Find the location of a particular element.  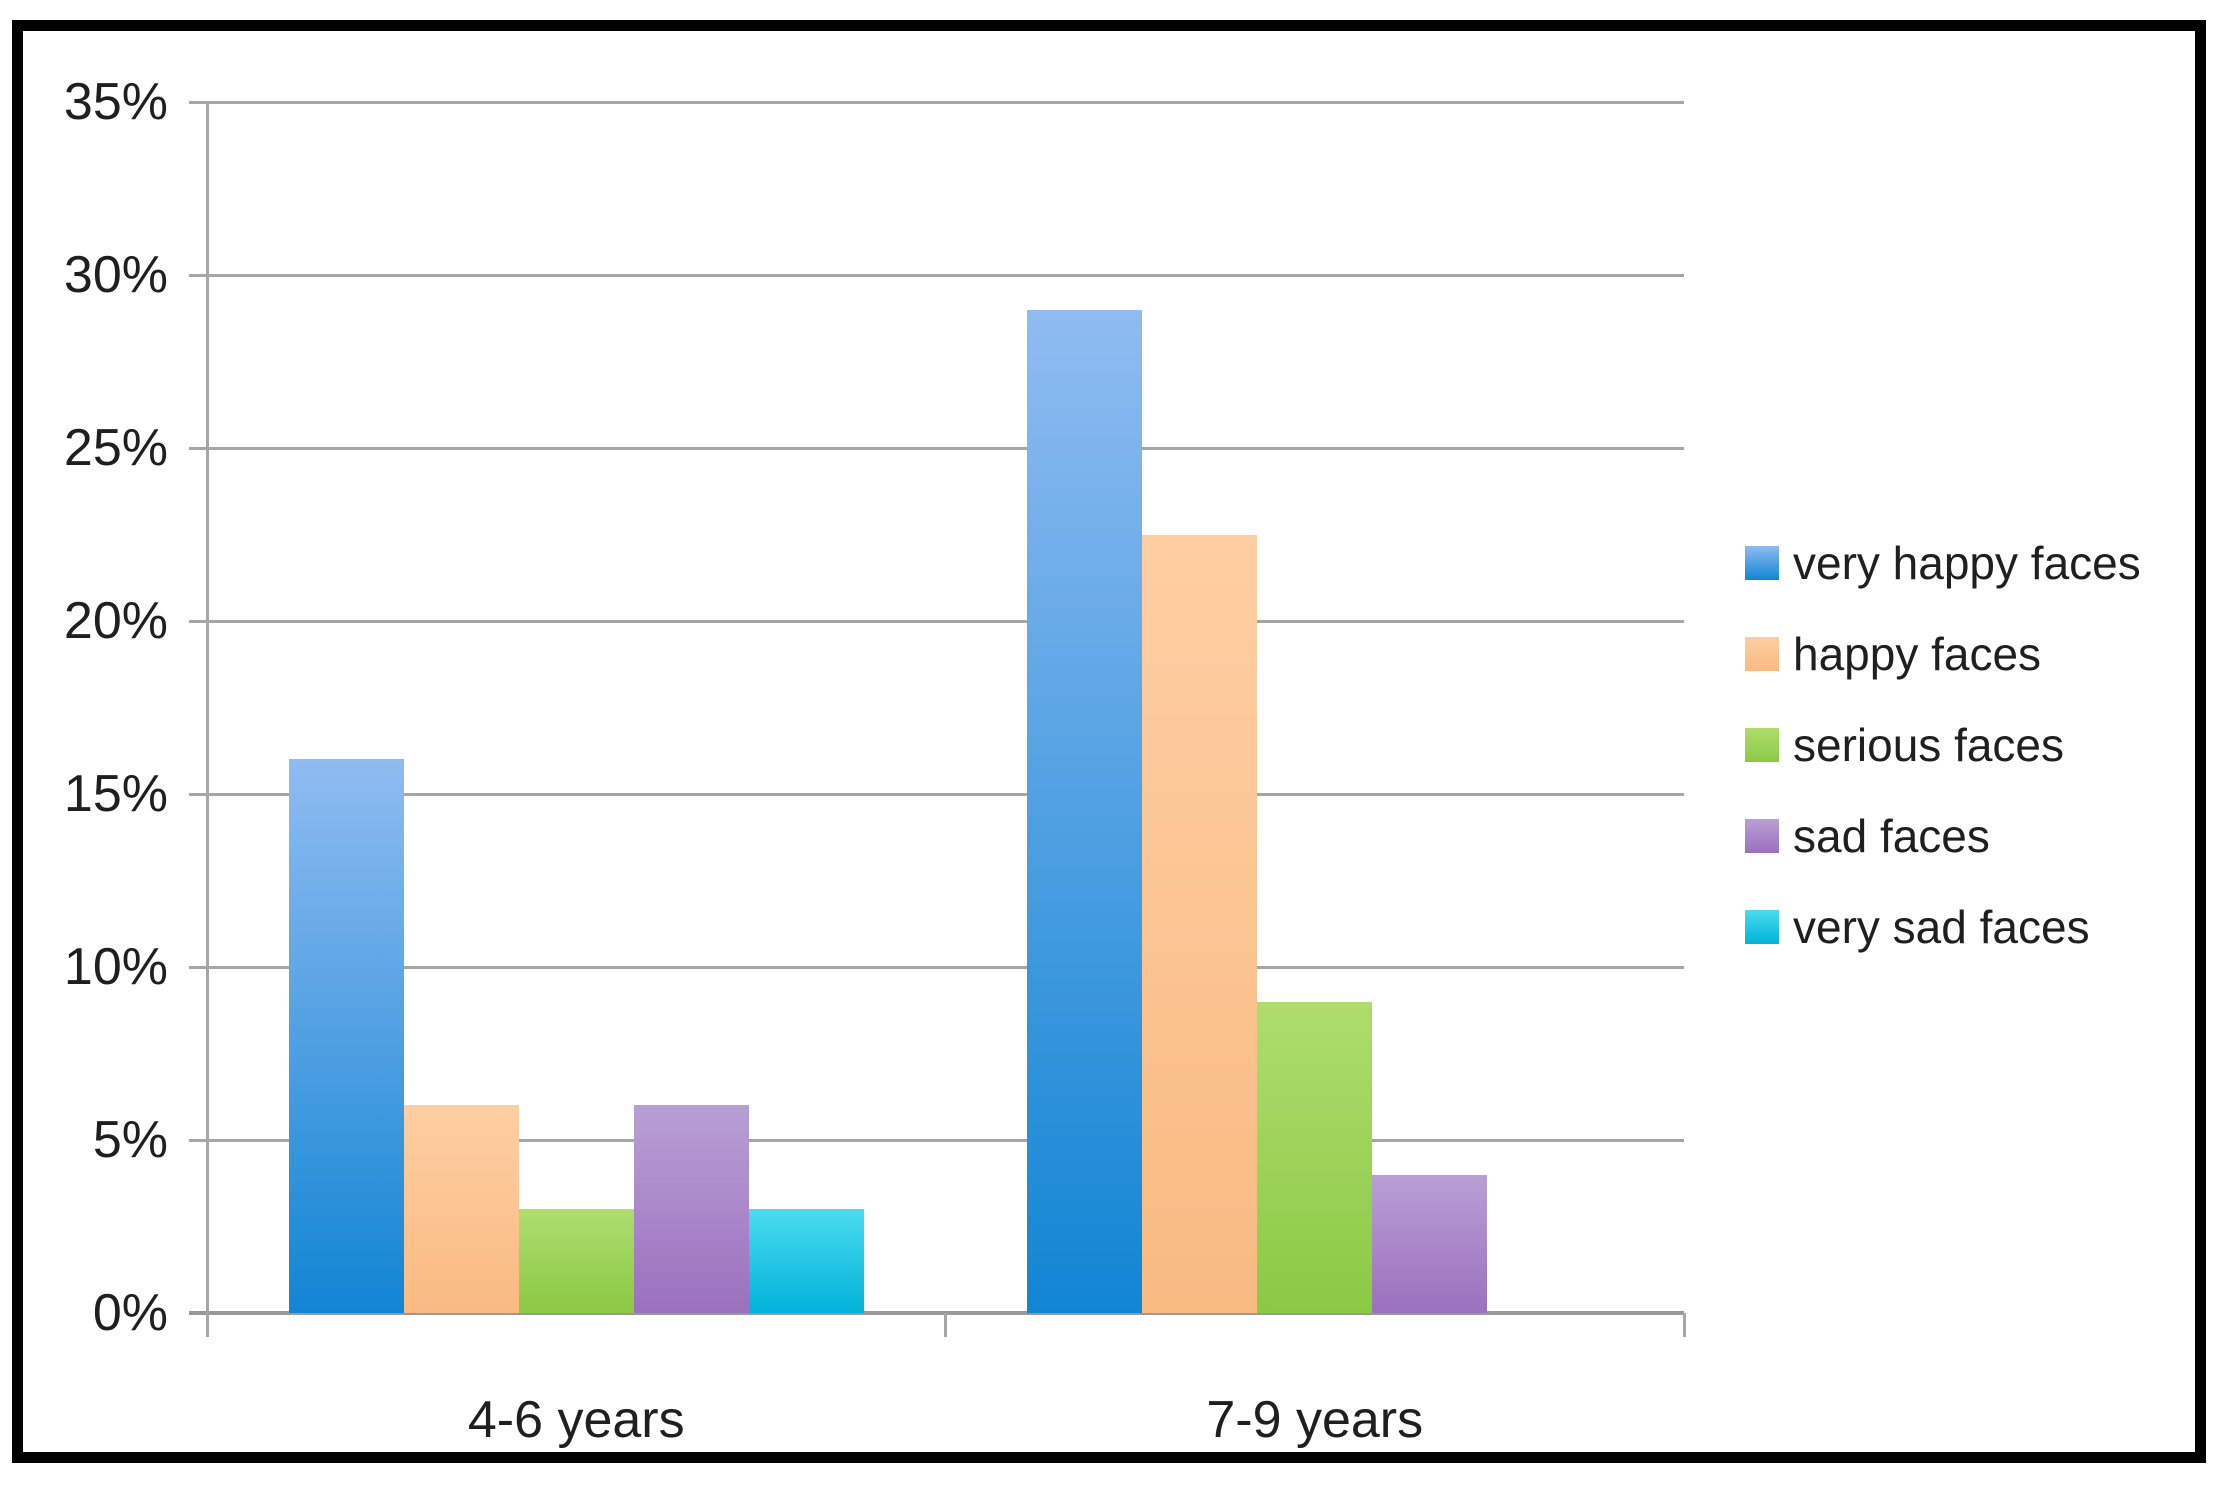

legend-label: happy faces is located at coordinates (1917, 653).